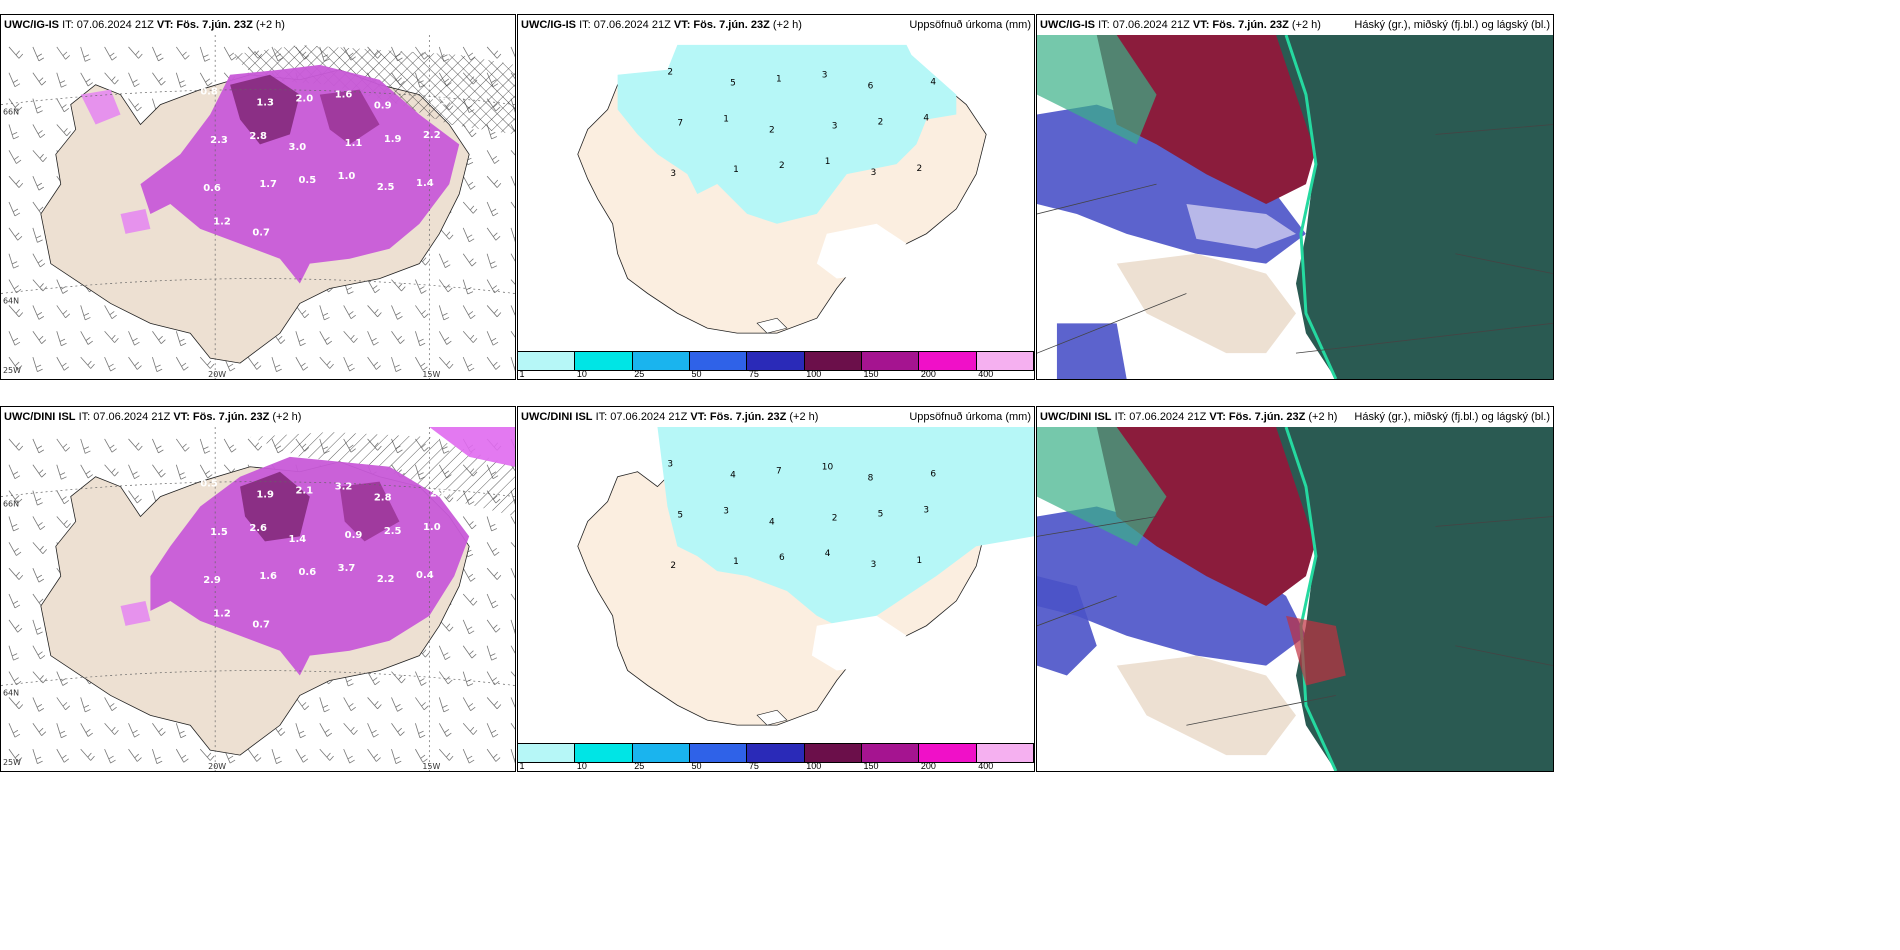 The width and height of the screenshot is (1900, 950). What do you see at coordinates (40, 417) in the screenshot?
I see `model-name: UWC/DINI ISL` at bounding box center [40, 417].